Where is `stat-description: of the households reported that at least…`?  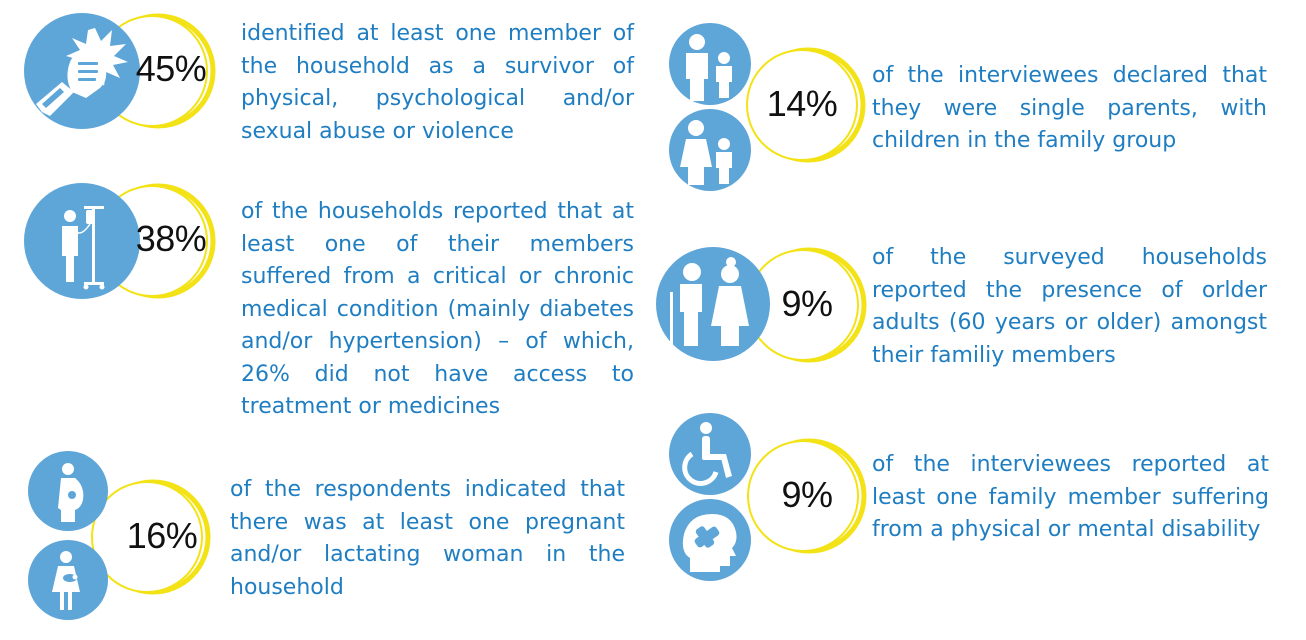
stat-description: of the households reported that at least… is located at coordinates (437, 309).